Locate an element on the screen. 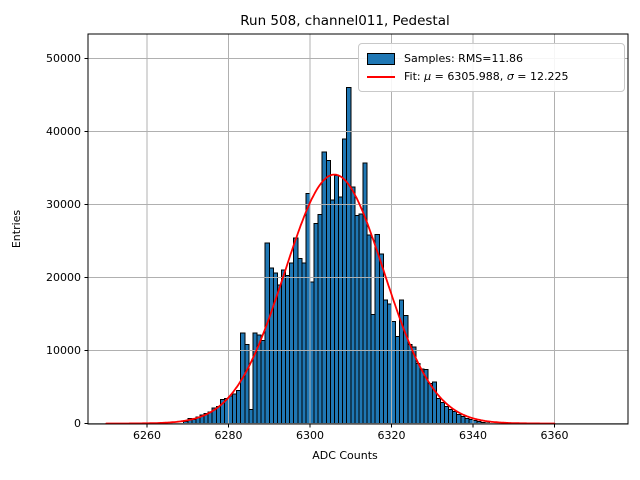 The height and width of the screenshot is (480, 640). x-tick-label: 6260 is located at coordinates (147, 435).